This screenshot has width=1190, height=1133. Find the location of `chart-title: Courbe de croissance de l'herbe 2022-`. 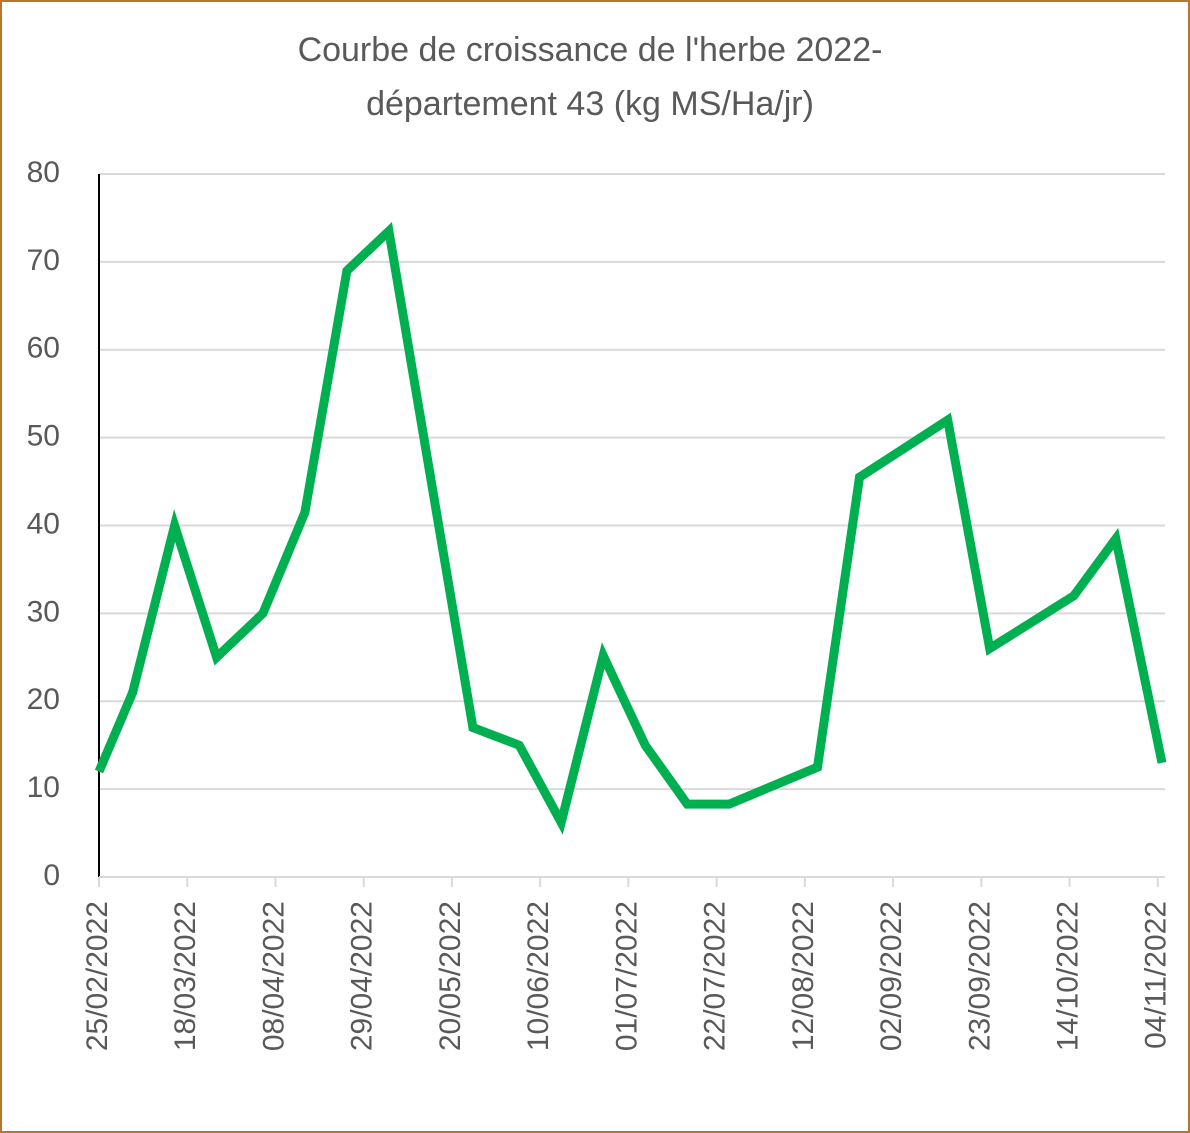

chart-title: Courbe de croissance de l'herbe 2022- is located at coordinates (590, 50).